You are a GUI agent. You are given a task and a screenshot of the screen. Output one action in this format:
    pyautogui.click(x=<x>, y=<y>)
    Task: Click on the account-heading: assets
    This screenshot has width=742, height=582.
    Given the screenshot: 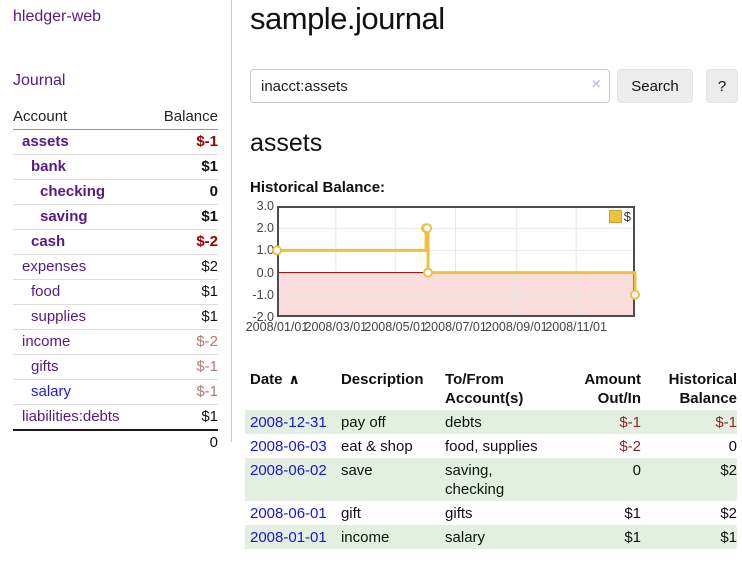 What is the action you would take?
    pyautogui.click(x=286, y=143)
    